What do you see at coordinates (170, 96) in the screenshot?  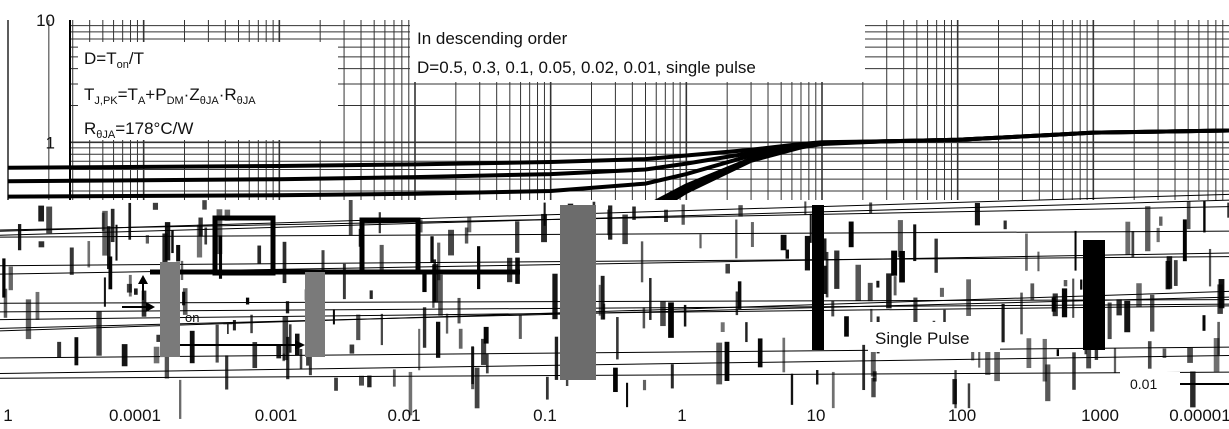 I see `formula-junction-temp: TJ,PK=TA+PDM·ZθJA·RθJA` at bounding box center [170, 96].